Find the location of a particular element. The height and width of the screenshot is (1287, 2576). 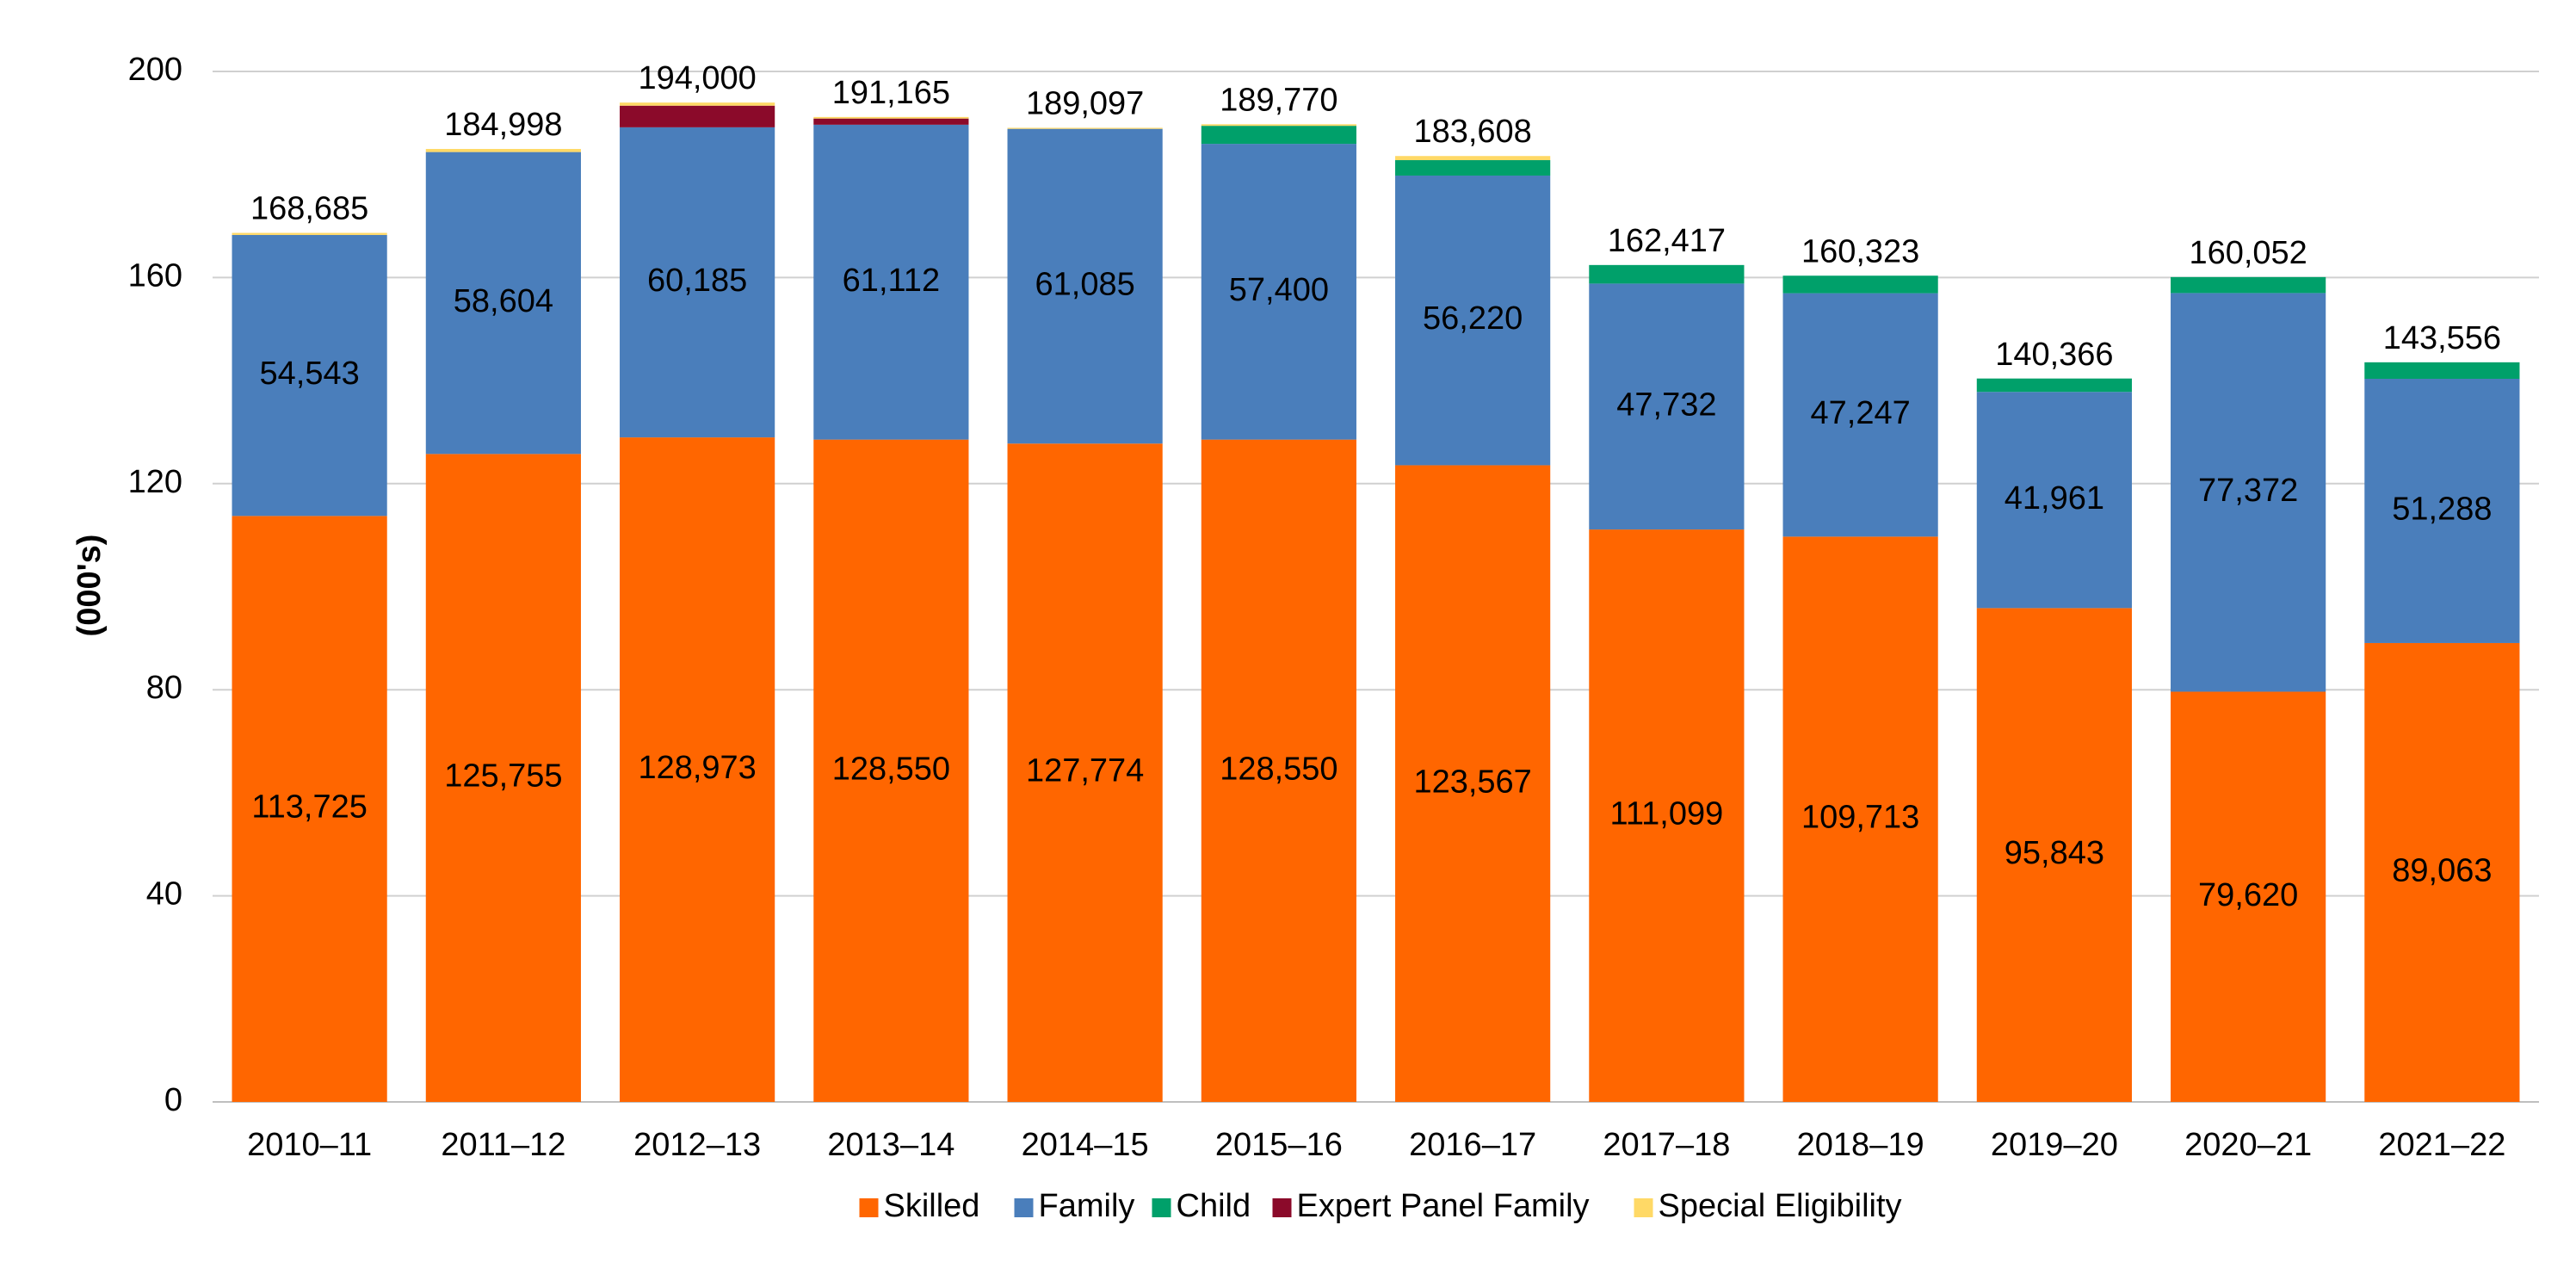

y-tick-label: 120 is located at coordinates (155, 482).